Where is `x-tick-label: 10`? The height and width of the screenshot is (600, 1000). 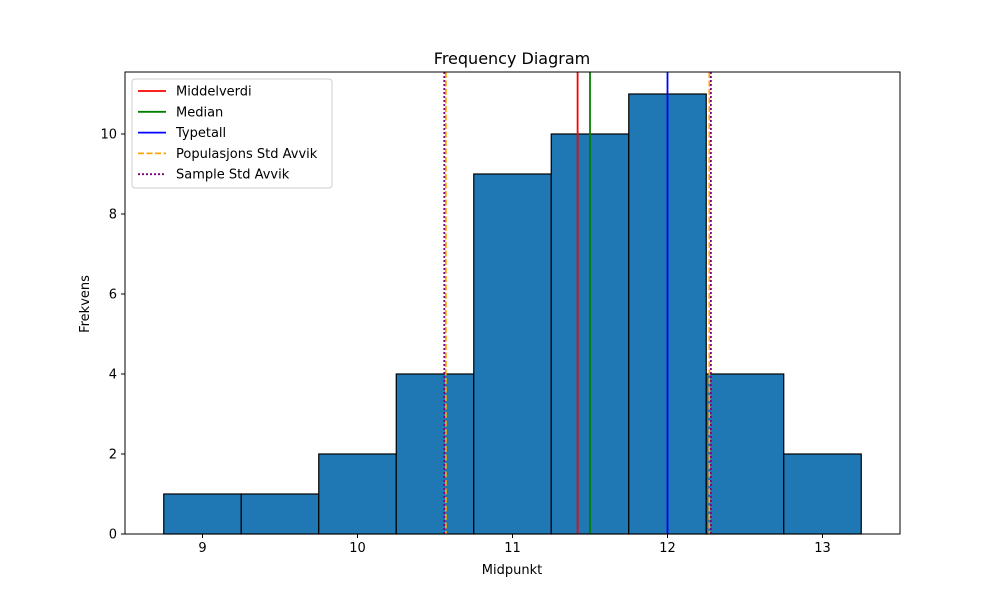 x-tick-label: 10 is located at coordinates (357, 548).